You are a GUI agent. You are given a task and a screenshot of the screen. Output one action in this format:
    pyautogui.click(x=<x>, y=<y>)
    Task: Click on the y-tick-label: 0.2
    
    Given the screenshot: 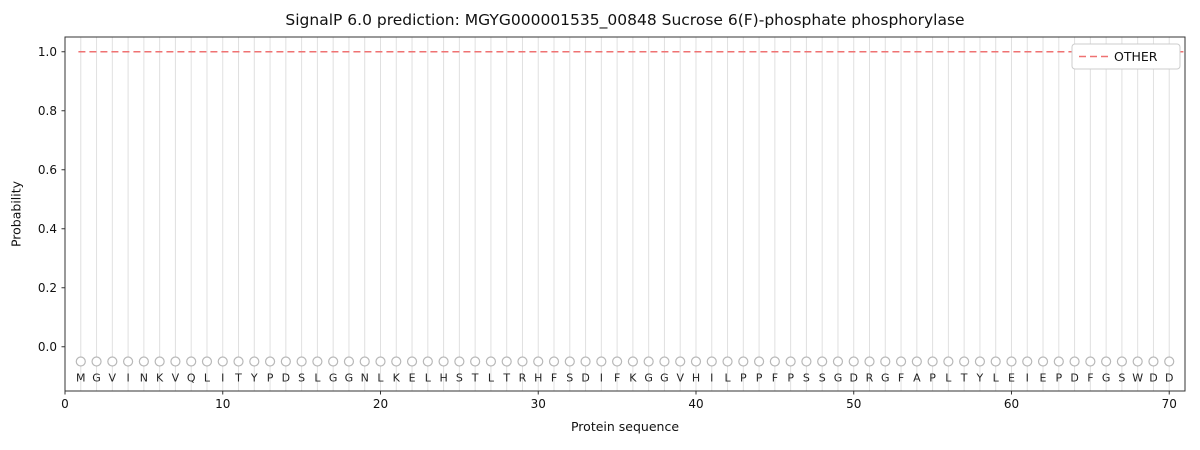 What is the action you would take?
    pyautogui.click(x=47, y=288)
    